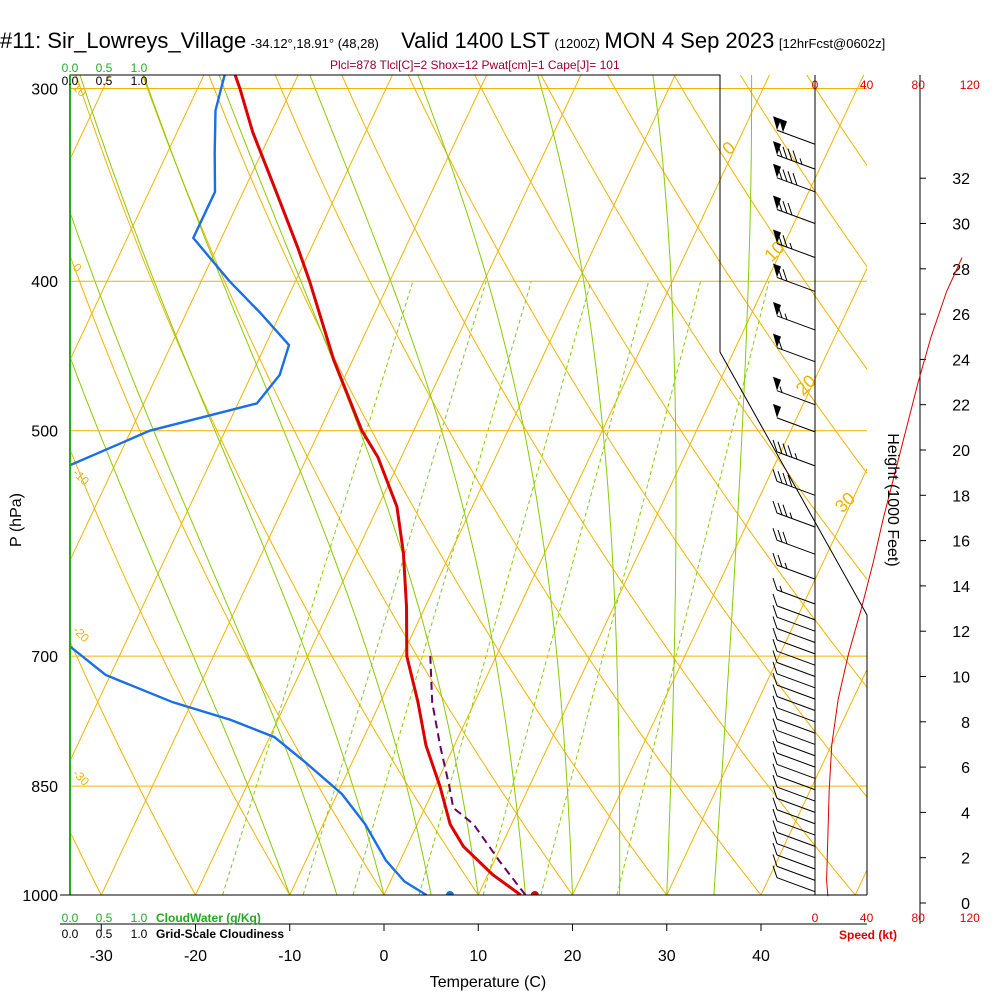  I want to click on cloudwater-tick-label: 1.0, so click(139, 918).